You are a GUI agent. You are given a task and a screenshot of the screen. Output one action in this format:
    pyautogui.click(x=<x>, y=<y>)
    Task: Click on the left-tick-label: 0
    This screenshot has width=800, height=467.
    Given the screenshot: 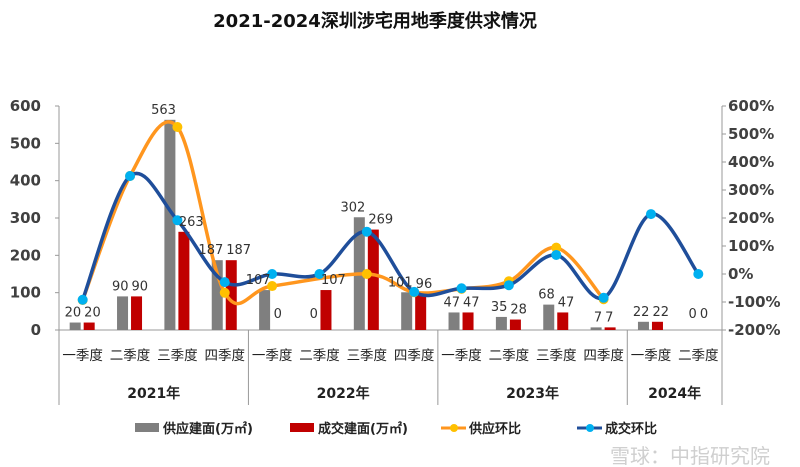 What is the action you would take?
    pyautogui.click(x=36, y=330)
    